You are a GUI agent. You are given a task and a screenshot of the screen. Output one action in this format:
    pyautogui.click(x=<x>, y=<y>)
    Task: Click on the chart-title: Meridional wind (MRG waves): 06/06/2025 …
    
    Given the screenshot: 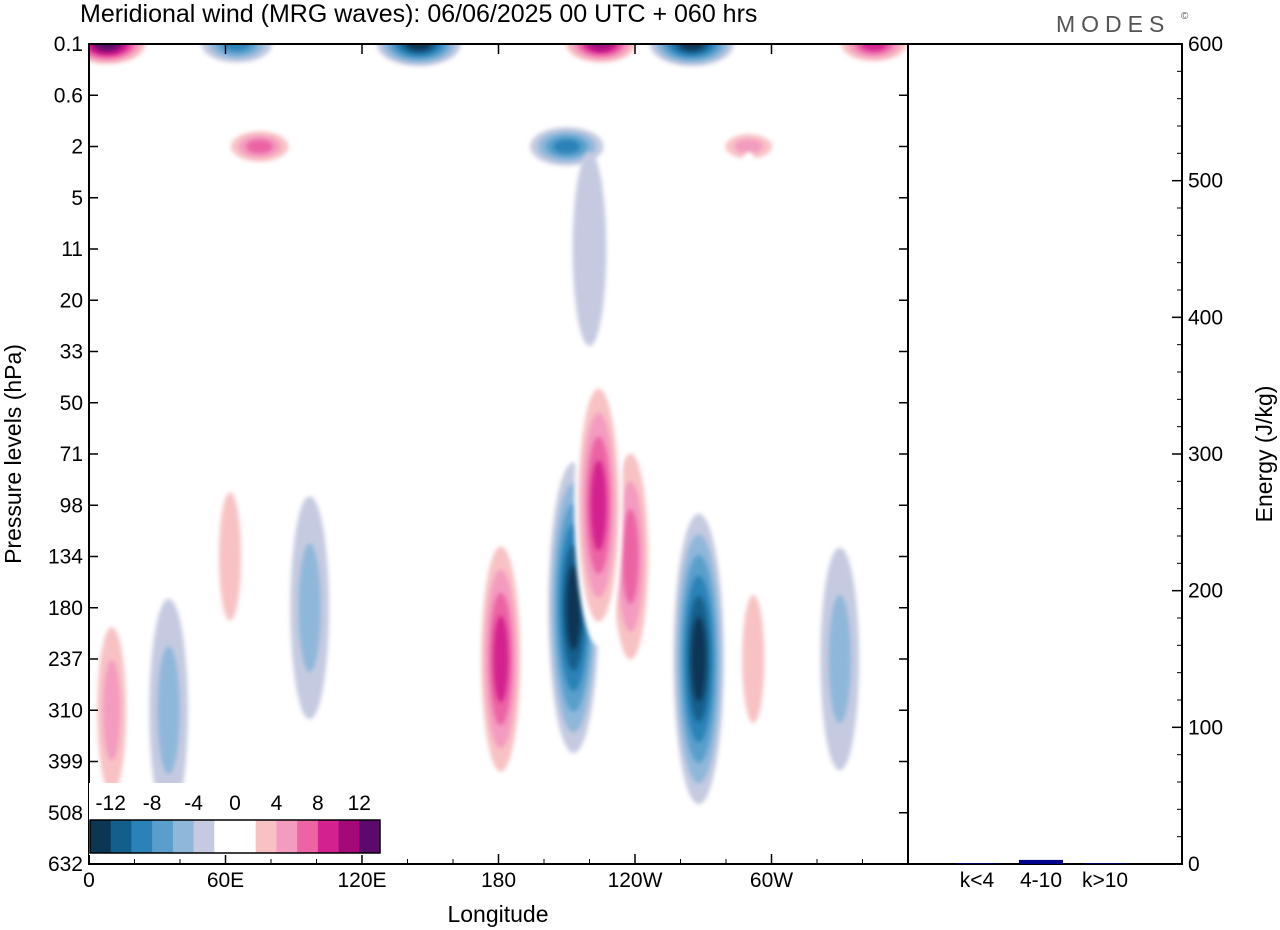 What is the action you would take?
    pyautogui.click(x=418, y=14)
    